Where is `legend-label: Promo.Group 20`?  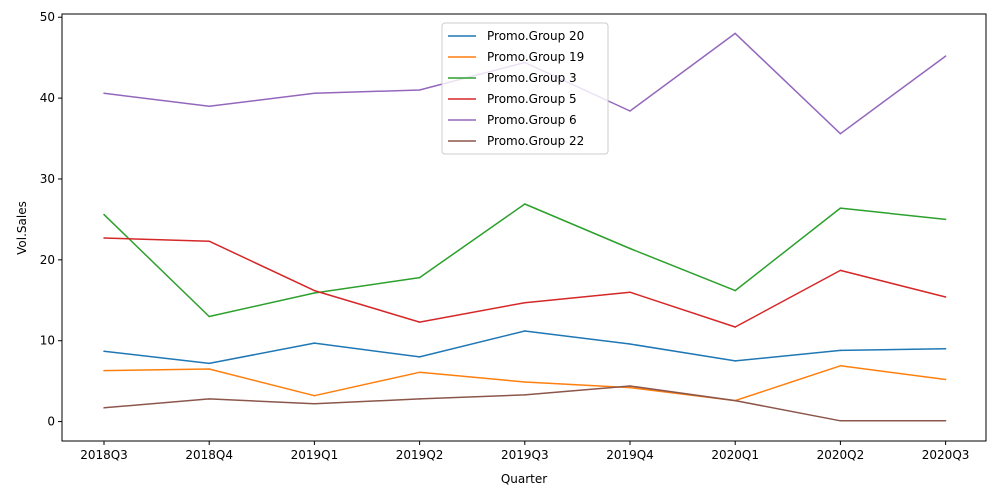
legend-label: Promo.Group 20 is located at coordinates (535, 36).